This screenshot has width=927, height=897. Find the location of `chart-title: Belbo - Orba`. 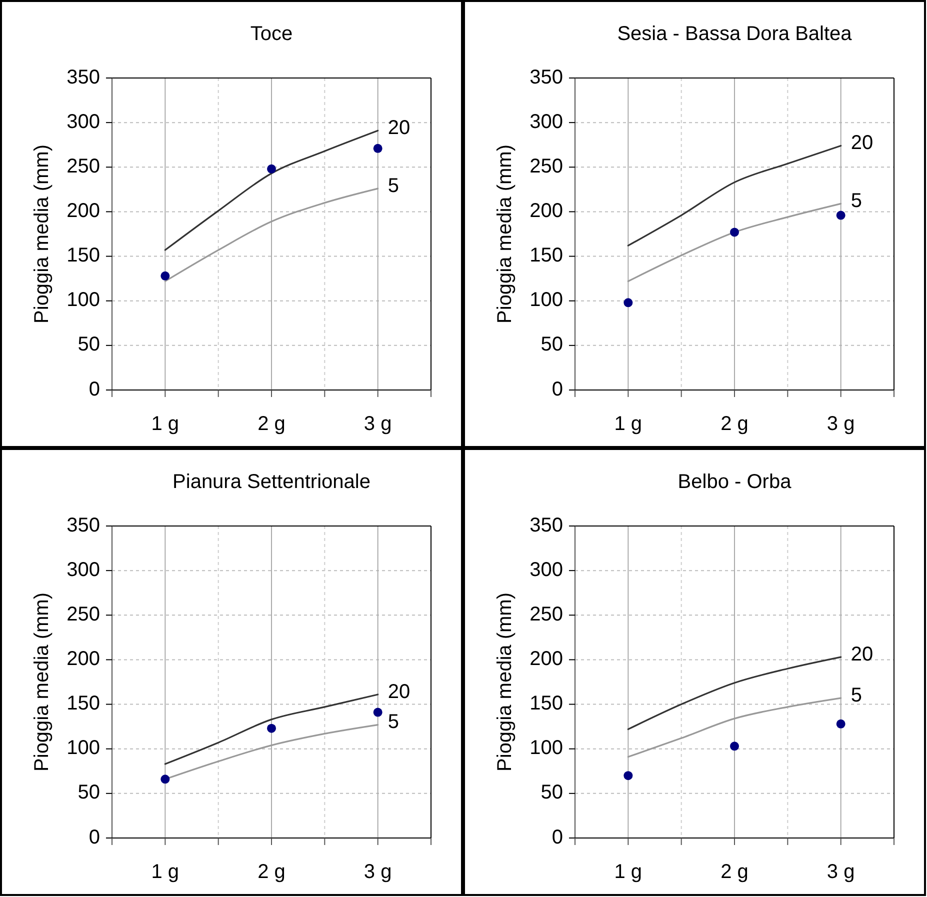

chart-title: Belbo - Orba is located at coordinates (735, 482).